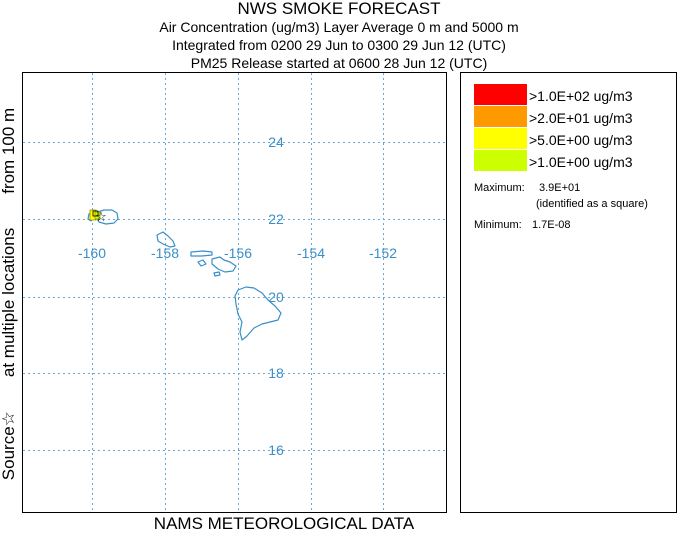 Image resolution: width=678 pixels, height=544 pixels. I want to click on minimum-value: 1.7E-08, so click(551, 225).